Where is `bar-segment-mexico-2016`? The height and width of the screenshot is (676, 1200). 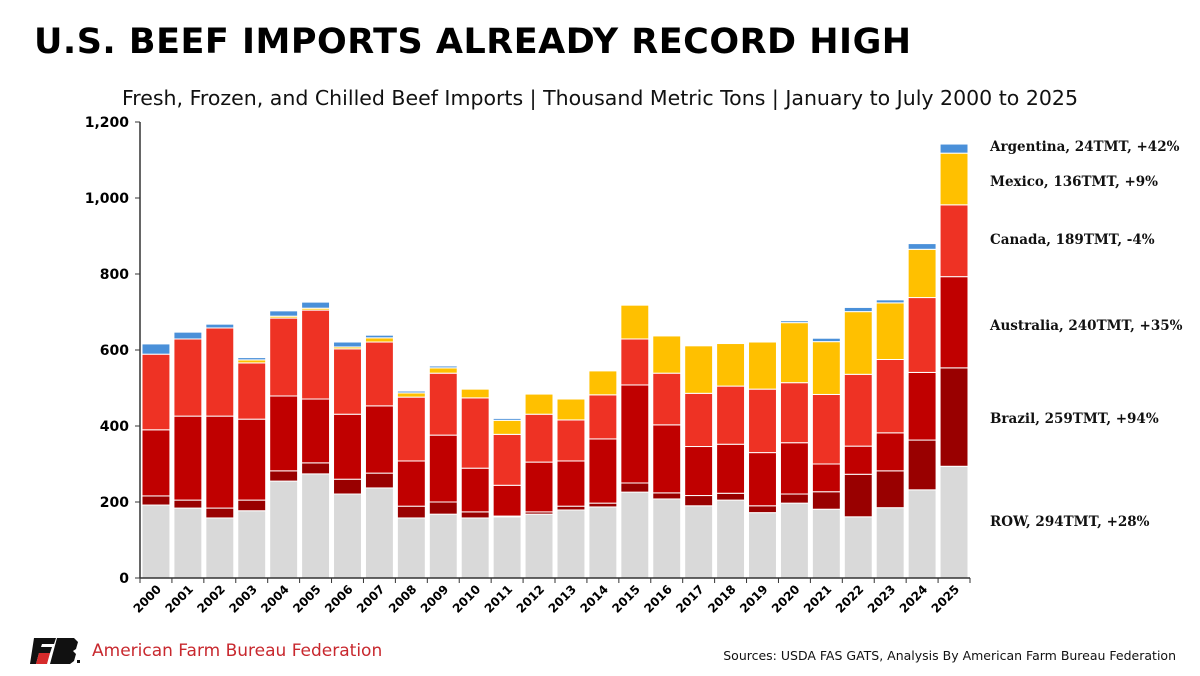 bar-segment-mexico-2016 is located at coordinates (667, 354).